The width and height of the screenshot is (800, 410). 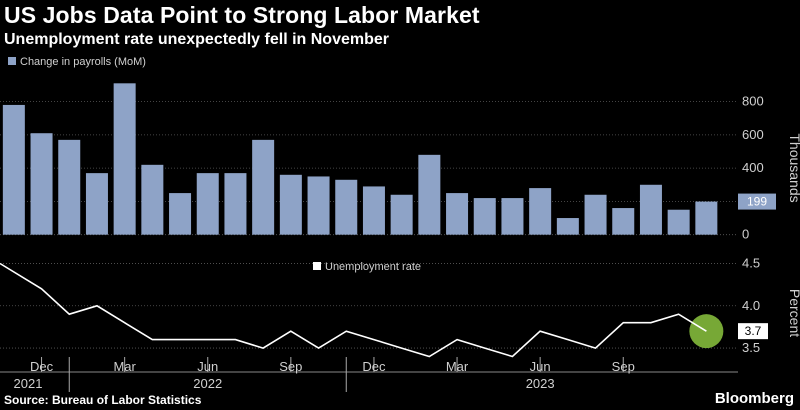 I want to click on unemployment-legend-swatch, so click(x=317, y=266).